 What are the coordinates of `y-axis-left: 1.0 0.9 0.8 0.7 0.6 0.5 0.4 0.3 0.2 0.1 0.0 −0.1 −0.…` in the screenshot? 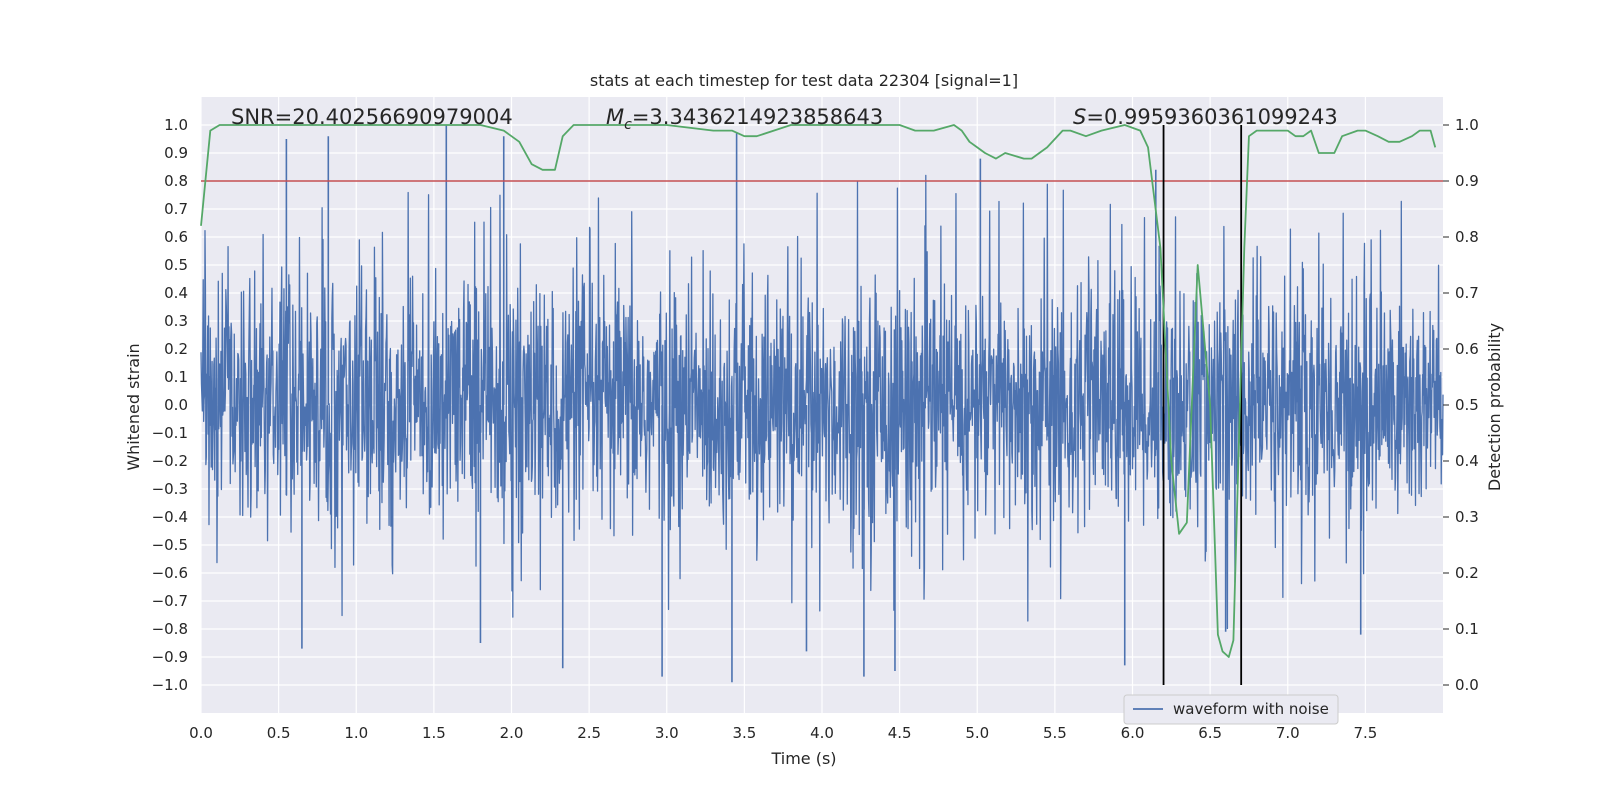 It's located at (170, 405).